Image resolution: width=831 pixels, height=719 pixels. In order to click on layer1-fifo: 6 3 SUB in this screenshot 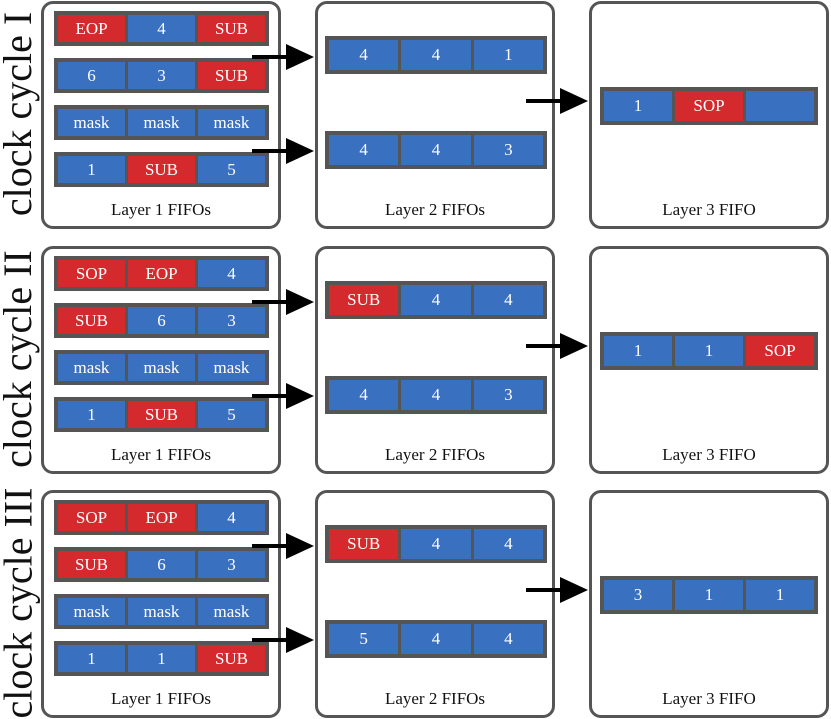, I will do `click(161, 75)`.